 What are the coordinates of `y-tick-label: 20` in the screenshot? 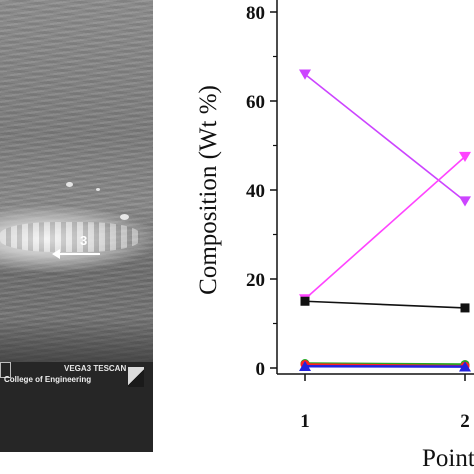 It's located at (255, 280).